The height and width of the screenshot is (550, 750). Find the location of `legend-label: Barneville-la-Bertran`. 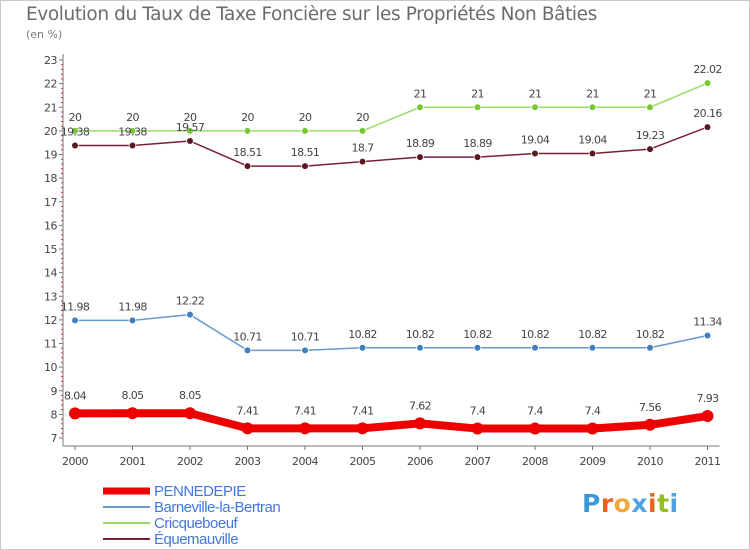

legend-label: Barneville-la-Bertran is located at coordinates (217, 507).